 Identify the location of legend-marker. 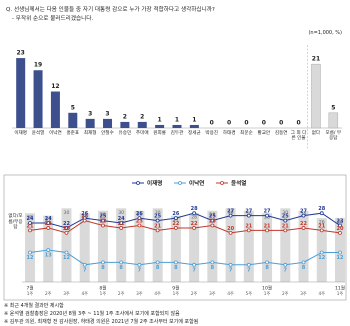
(138, 183).